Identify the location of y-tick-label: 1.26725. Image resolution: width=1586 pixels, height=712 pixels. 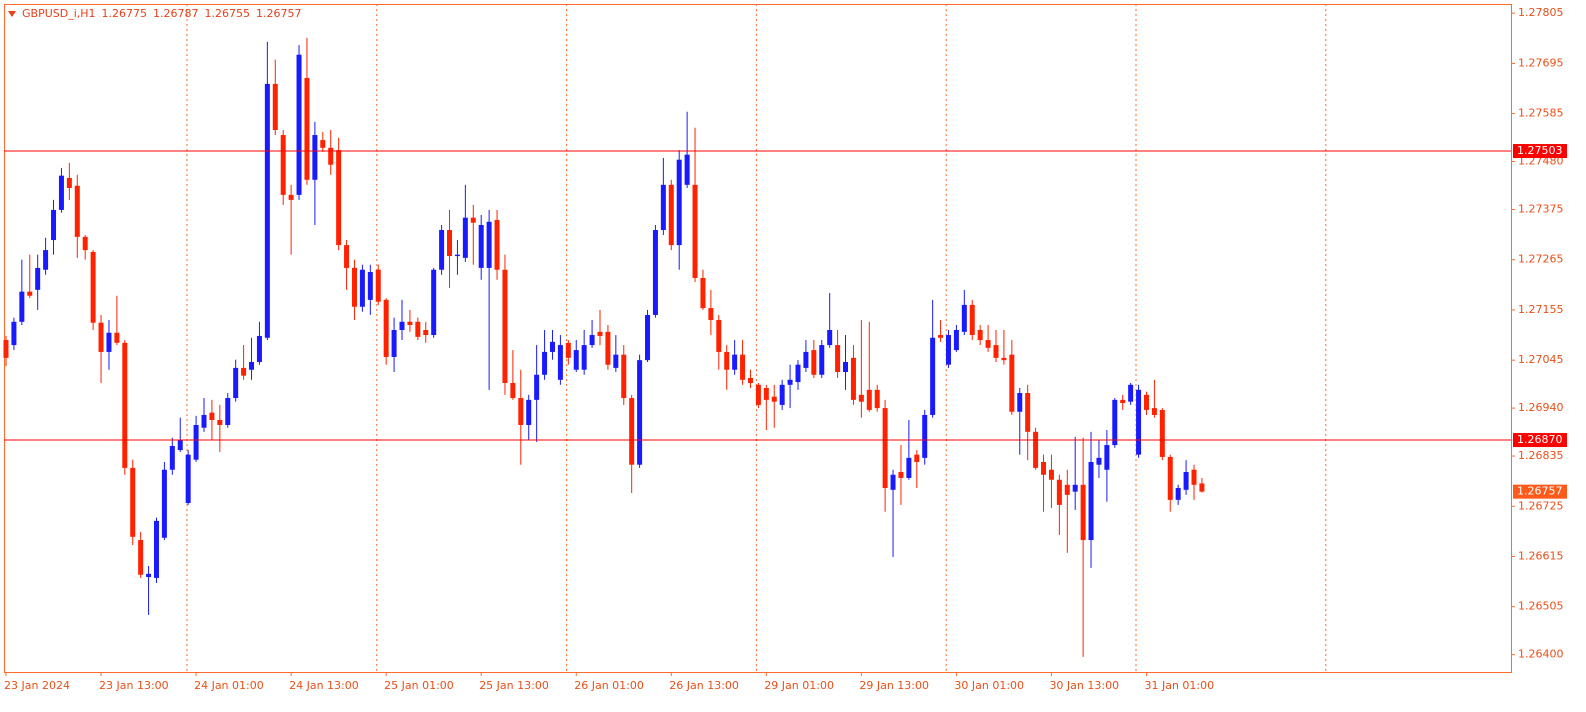
(1541, 505).